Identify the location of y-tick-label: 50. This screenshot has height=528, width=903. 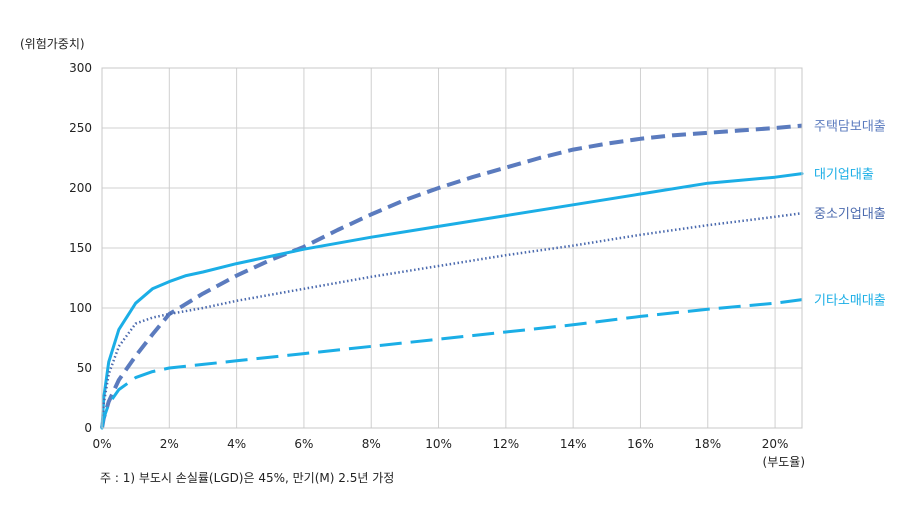
(84, 368).